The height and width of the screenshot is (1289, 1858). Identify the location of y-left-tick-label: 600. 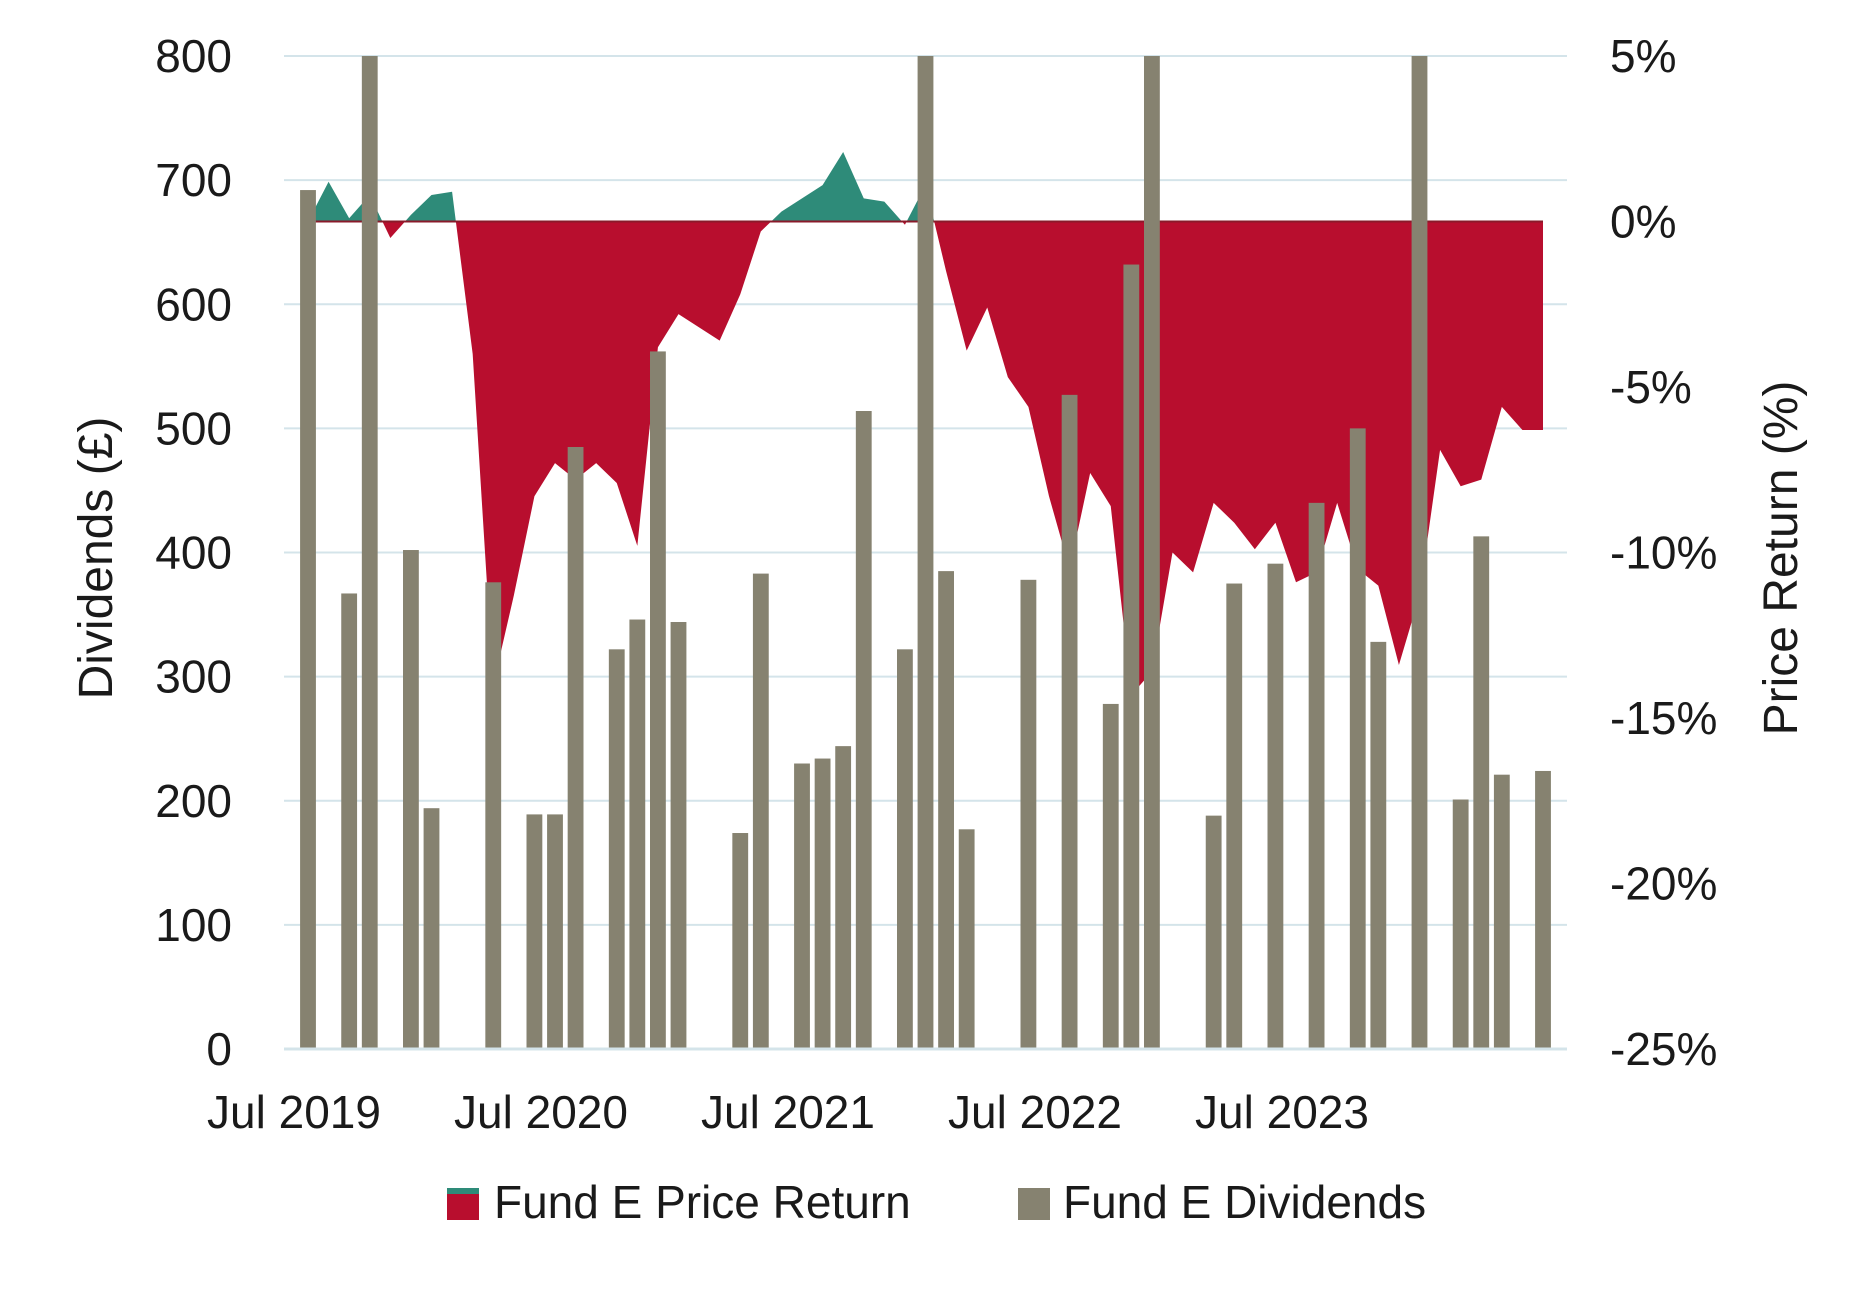
(193, 304).